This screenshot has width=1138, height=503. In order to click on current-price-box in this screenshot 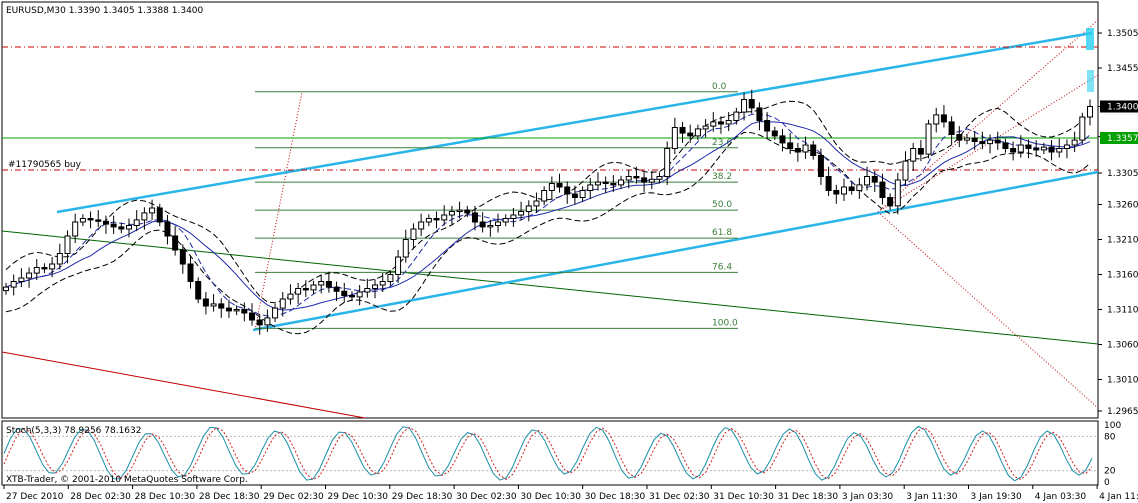, I will do `click(1119, 106)`.